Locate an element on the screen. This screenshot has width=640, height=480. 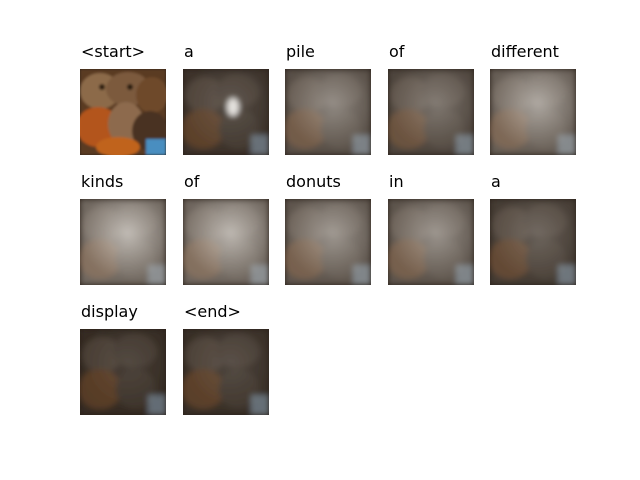
attention-cell: kinds is located at coordinates (123, 237).